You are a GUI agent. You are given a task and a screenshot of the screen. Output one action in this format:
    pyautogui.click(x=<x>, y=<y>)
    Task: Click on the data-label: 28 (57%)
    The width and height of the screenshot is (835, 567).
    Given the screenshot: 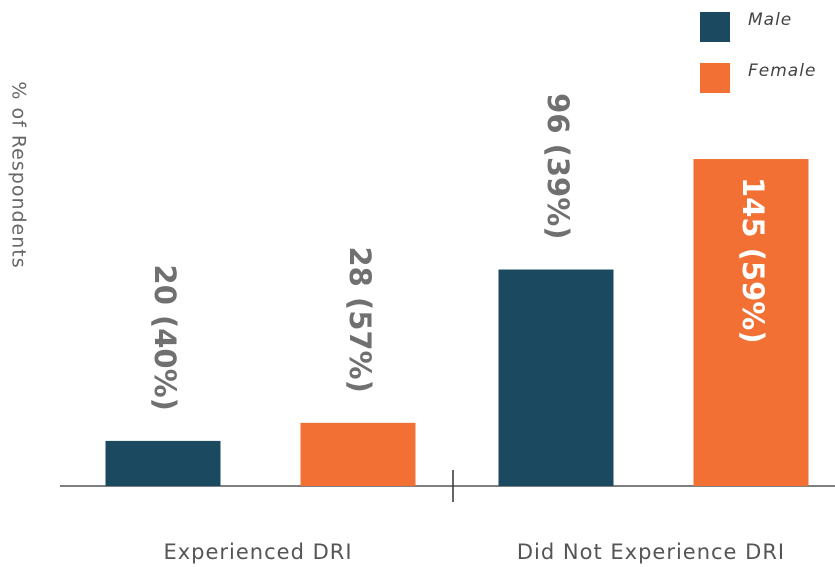 What is the action you would take?
    pyautogui.click(x=360, y=319)
    